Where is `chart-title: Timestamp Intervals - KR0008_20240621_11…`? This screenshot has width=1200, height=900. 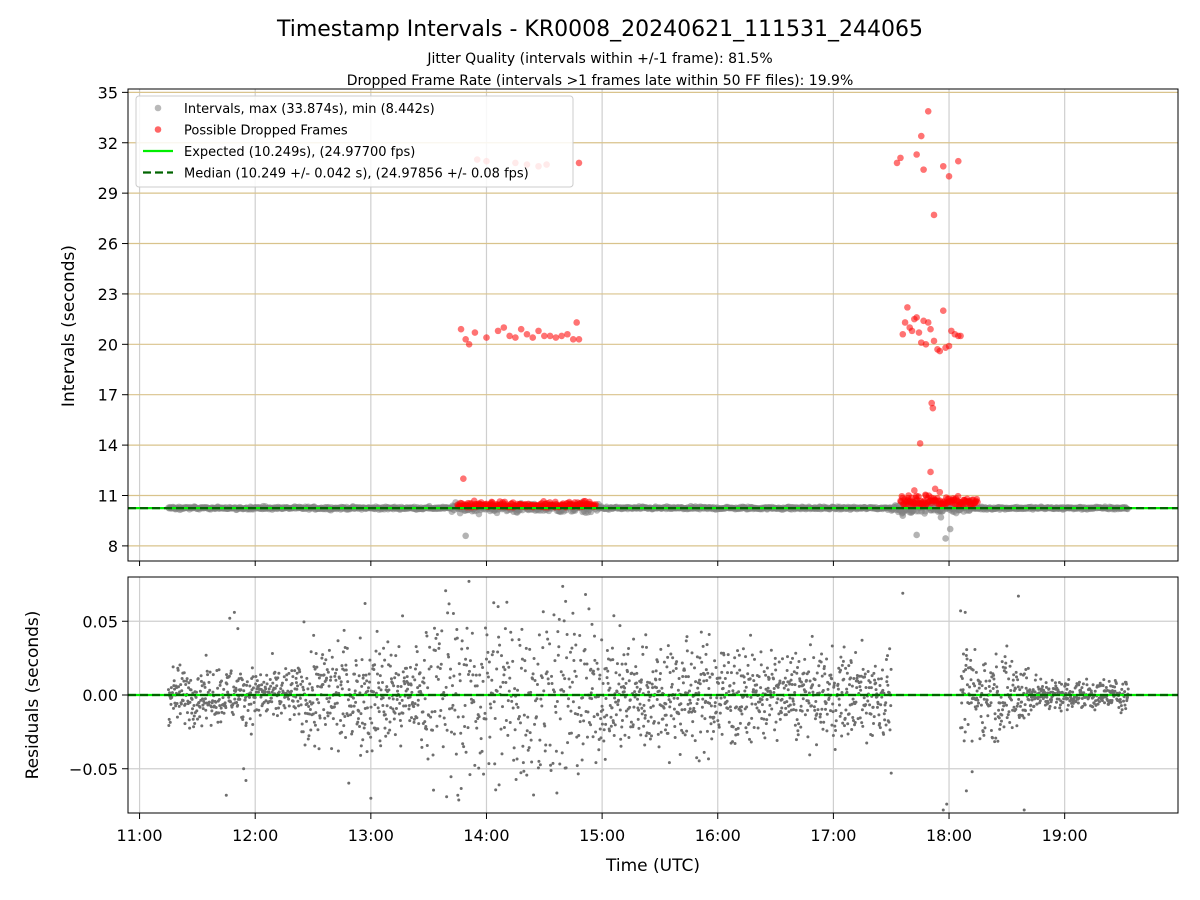 chart-title: Timestamp Intervals - KR0008_20240621_11… is located at coordinates (599, 29).